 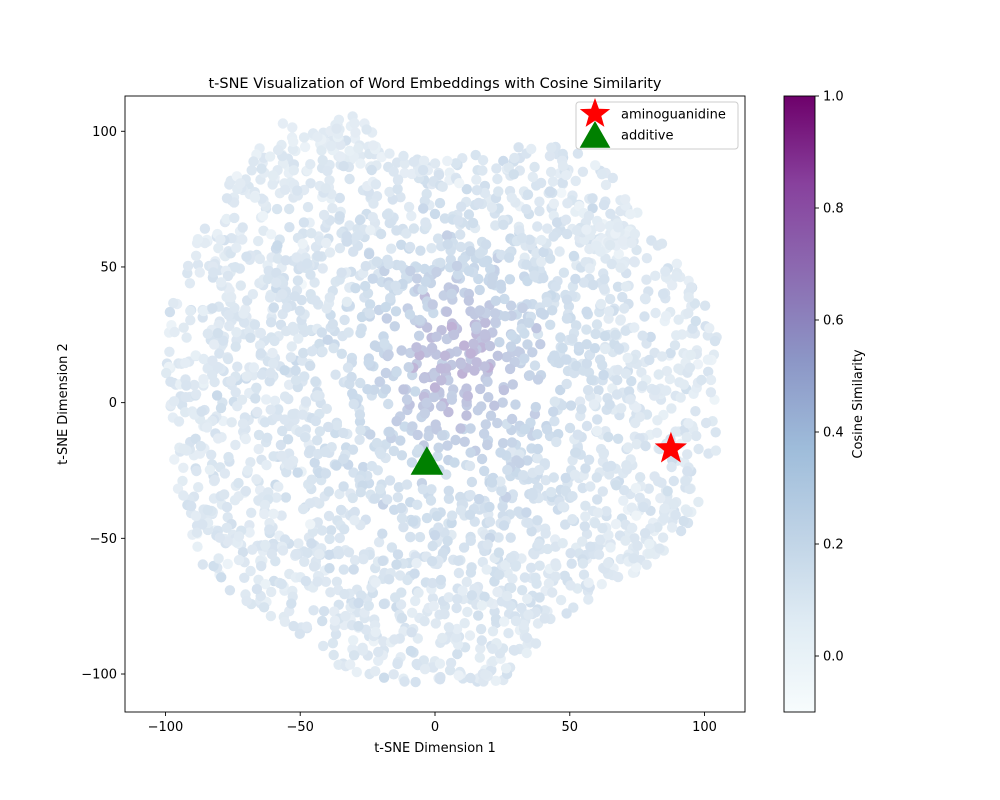 What do you see at coordinates (595, 112) in the screenshot?
I see `legend-aminoguanidine-marker` at bounding box center [595, 112].